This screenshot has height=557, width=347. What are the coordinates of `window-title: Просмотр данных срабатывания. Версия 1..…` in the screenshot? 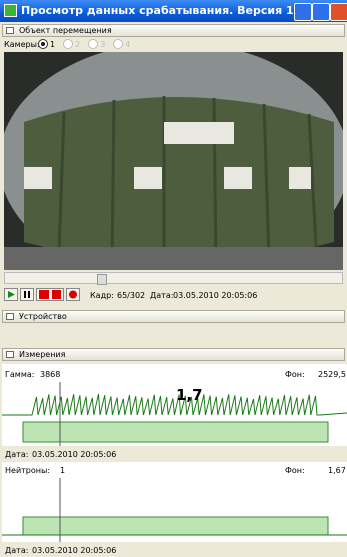 It's located at (166, 10).